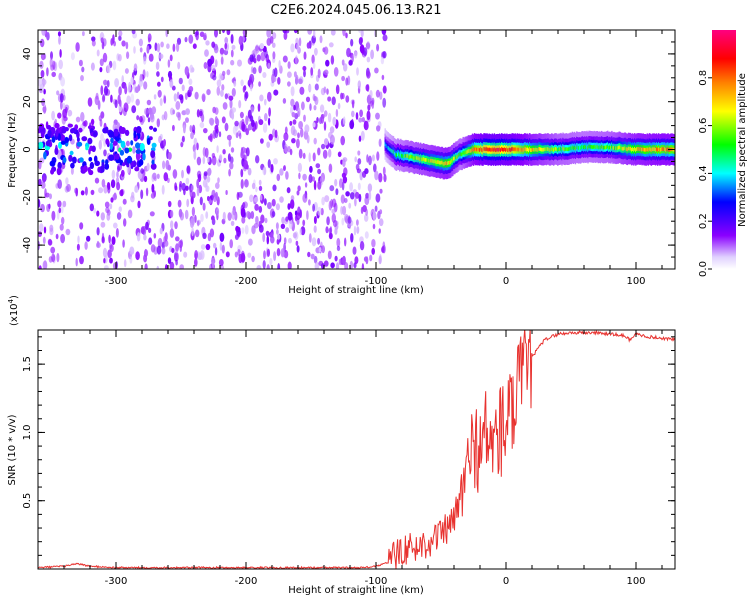 This screenshot has height=600, width=750. Describe the element at coordinates (27, 197) in the screenshot. I see `y-tick-label: -20` at that location.